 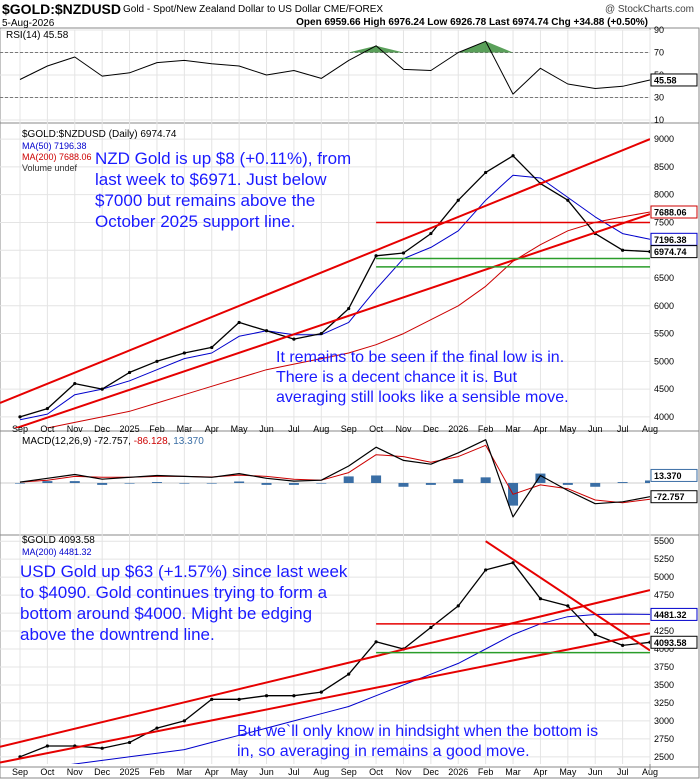 I want to click on usd-ma200-tag: 4481.32, so click(x=670, y=615).